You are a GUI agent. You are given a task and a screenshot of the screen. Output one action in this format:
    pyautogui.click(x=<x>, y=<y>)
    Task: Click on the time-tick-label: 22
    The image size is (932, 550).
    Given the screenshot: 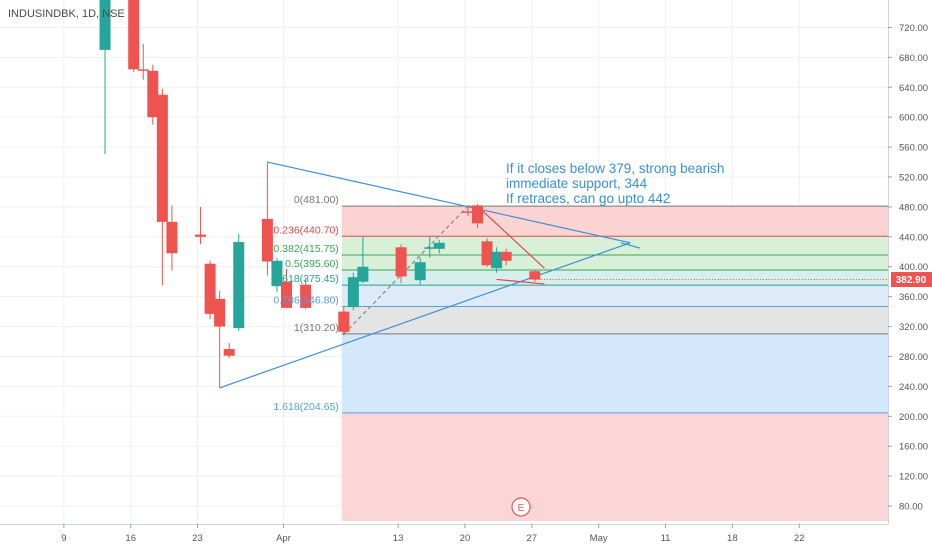 What is the action you would take?
    pyautogui.click(x=799, y=538)
    